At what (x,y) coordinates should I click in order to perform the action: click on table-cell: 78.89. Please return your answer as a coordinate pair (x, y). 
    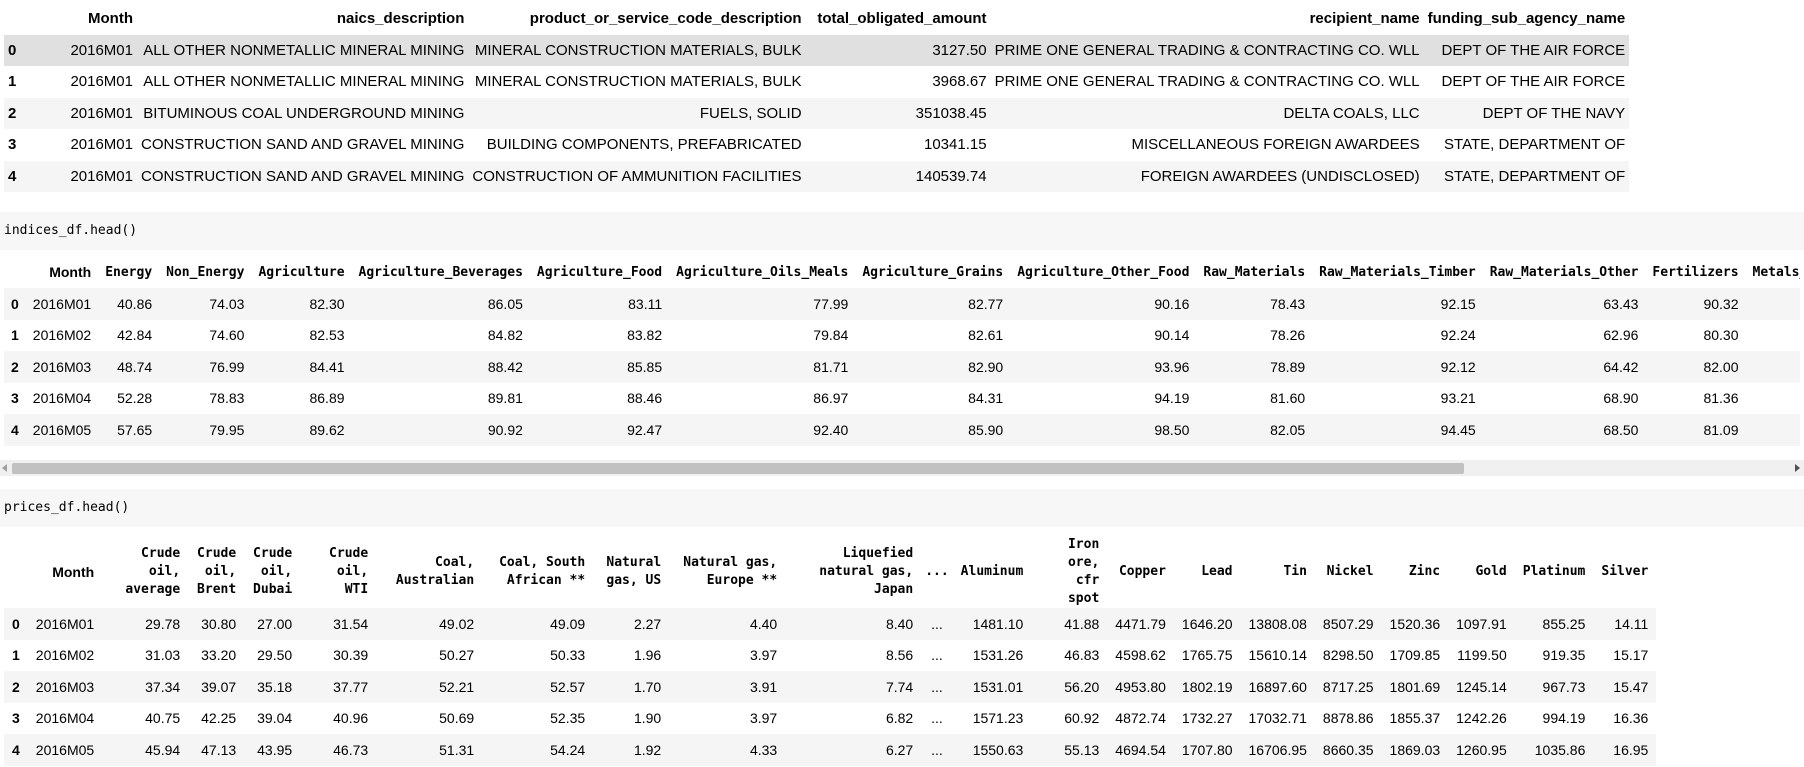
    Looking at the image, I should click on (1254, 367).